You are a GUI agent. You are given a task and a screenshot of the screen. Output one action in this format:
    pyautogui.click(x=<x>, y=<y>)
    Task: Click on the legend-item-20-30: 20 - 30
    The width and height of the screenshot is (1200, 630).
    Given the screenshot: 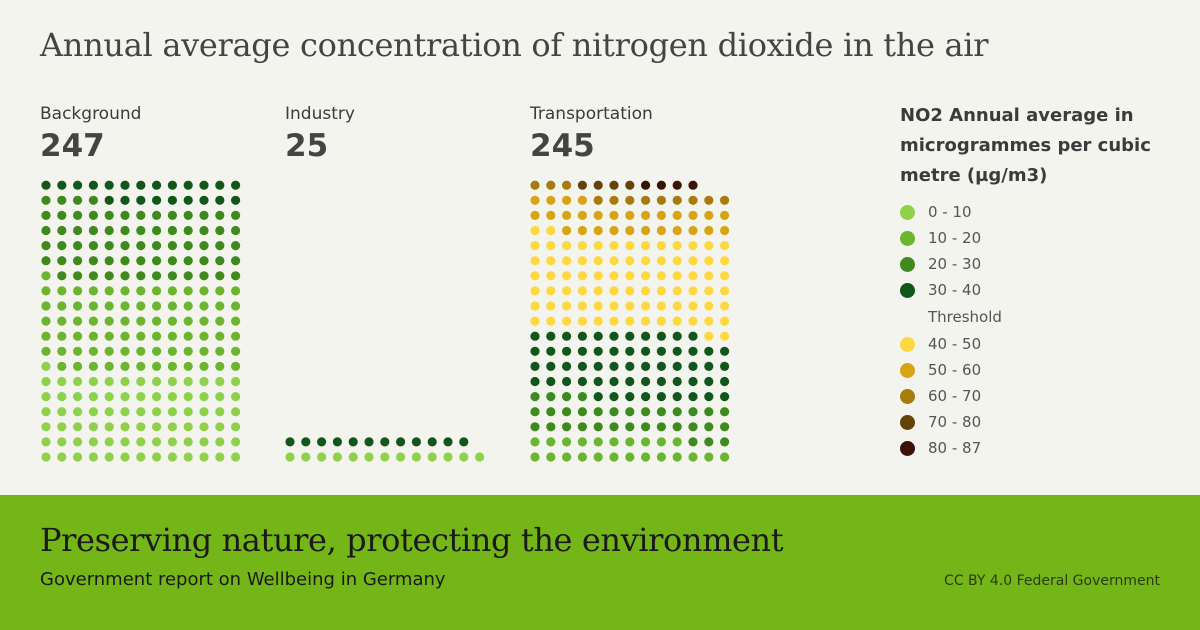 What is the action you would take?
    pyautogui.click(x=1040, y=264)
    